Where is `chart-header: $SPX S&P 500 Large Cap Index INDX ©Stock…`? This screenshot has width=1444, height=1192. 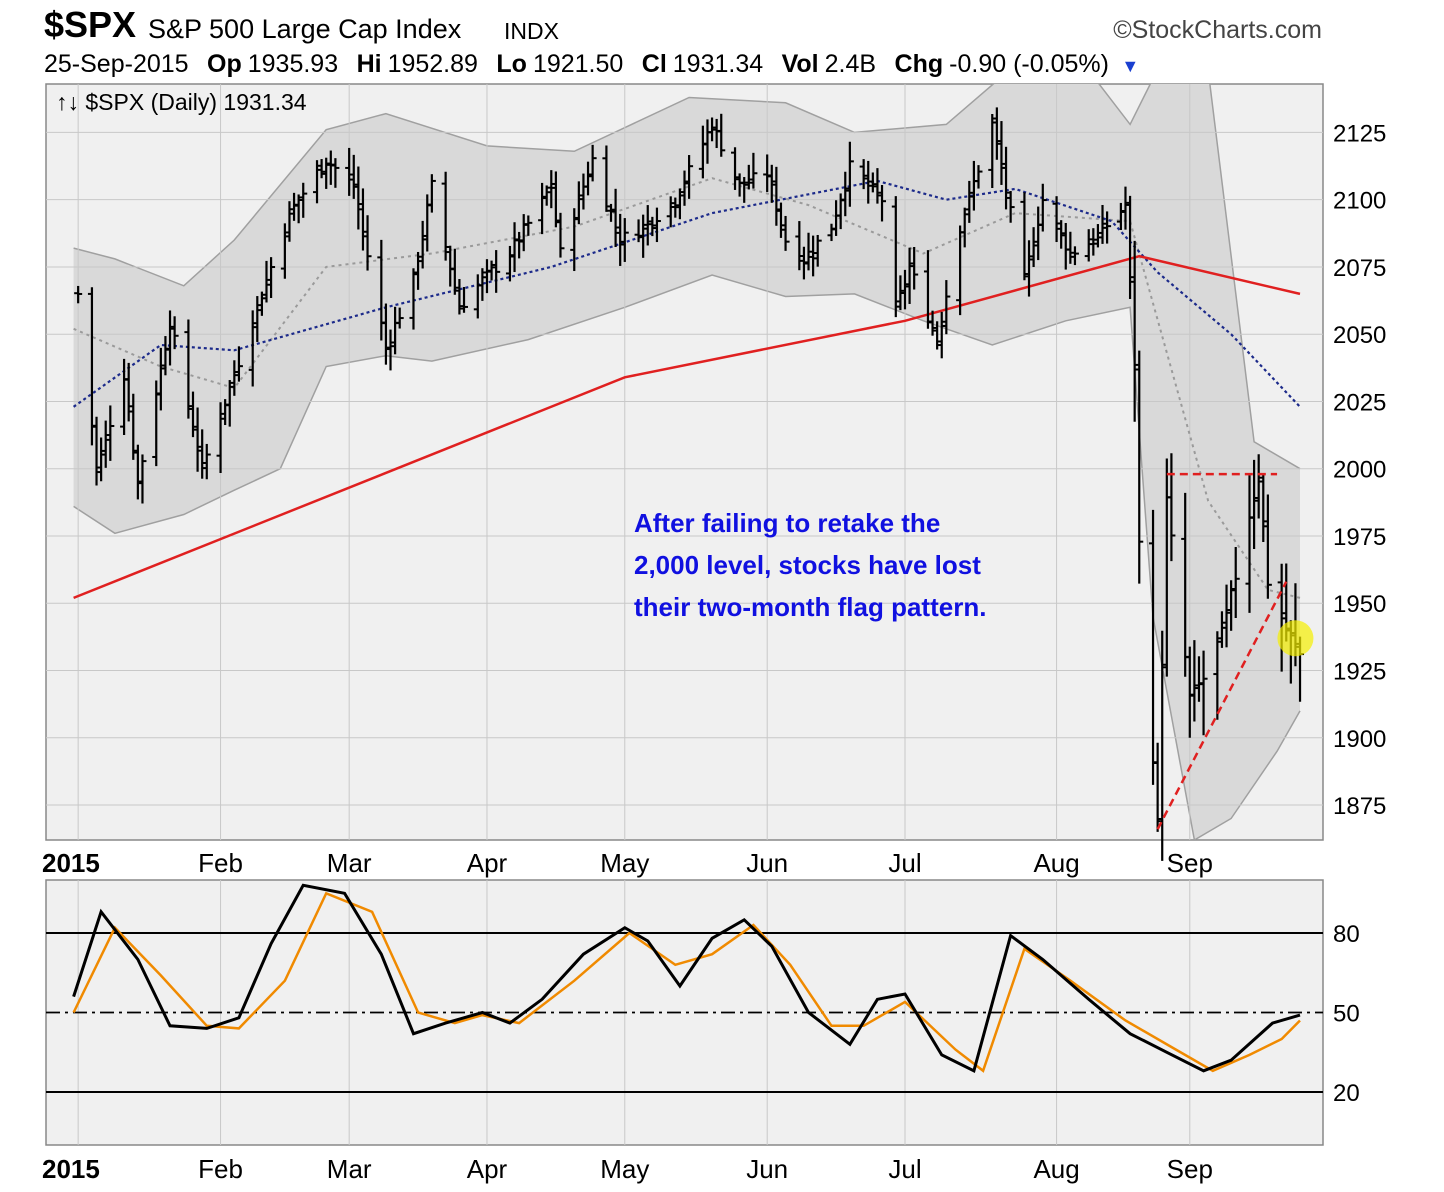 chart-header: $SPX S&P 500 Large Cap Index INDX ©Stock… is located at coordinates (689, 27).